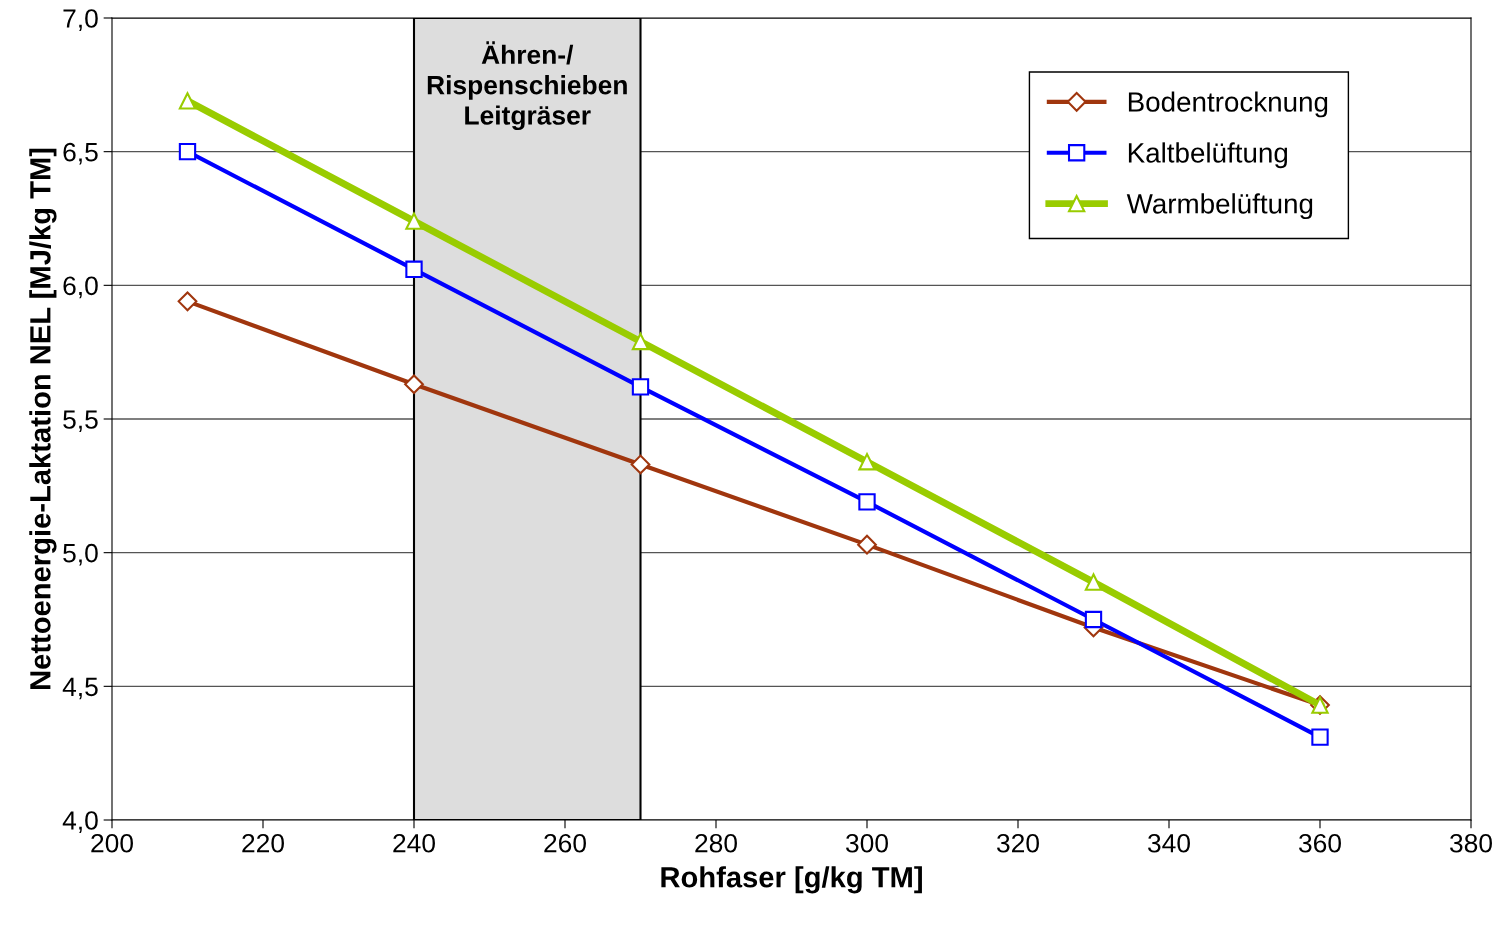 The height and width of the screenshot is (926, 1503). Describe the element at coordinates (1470, 843) in the screenshot. I see `x-tick-label: 380` at that location.